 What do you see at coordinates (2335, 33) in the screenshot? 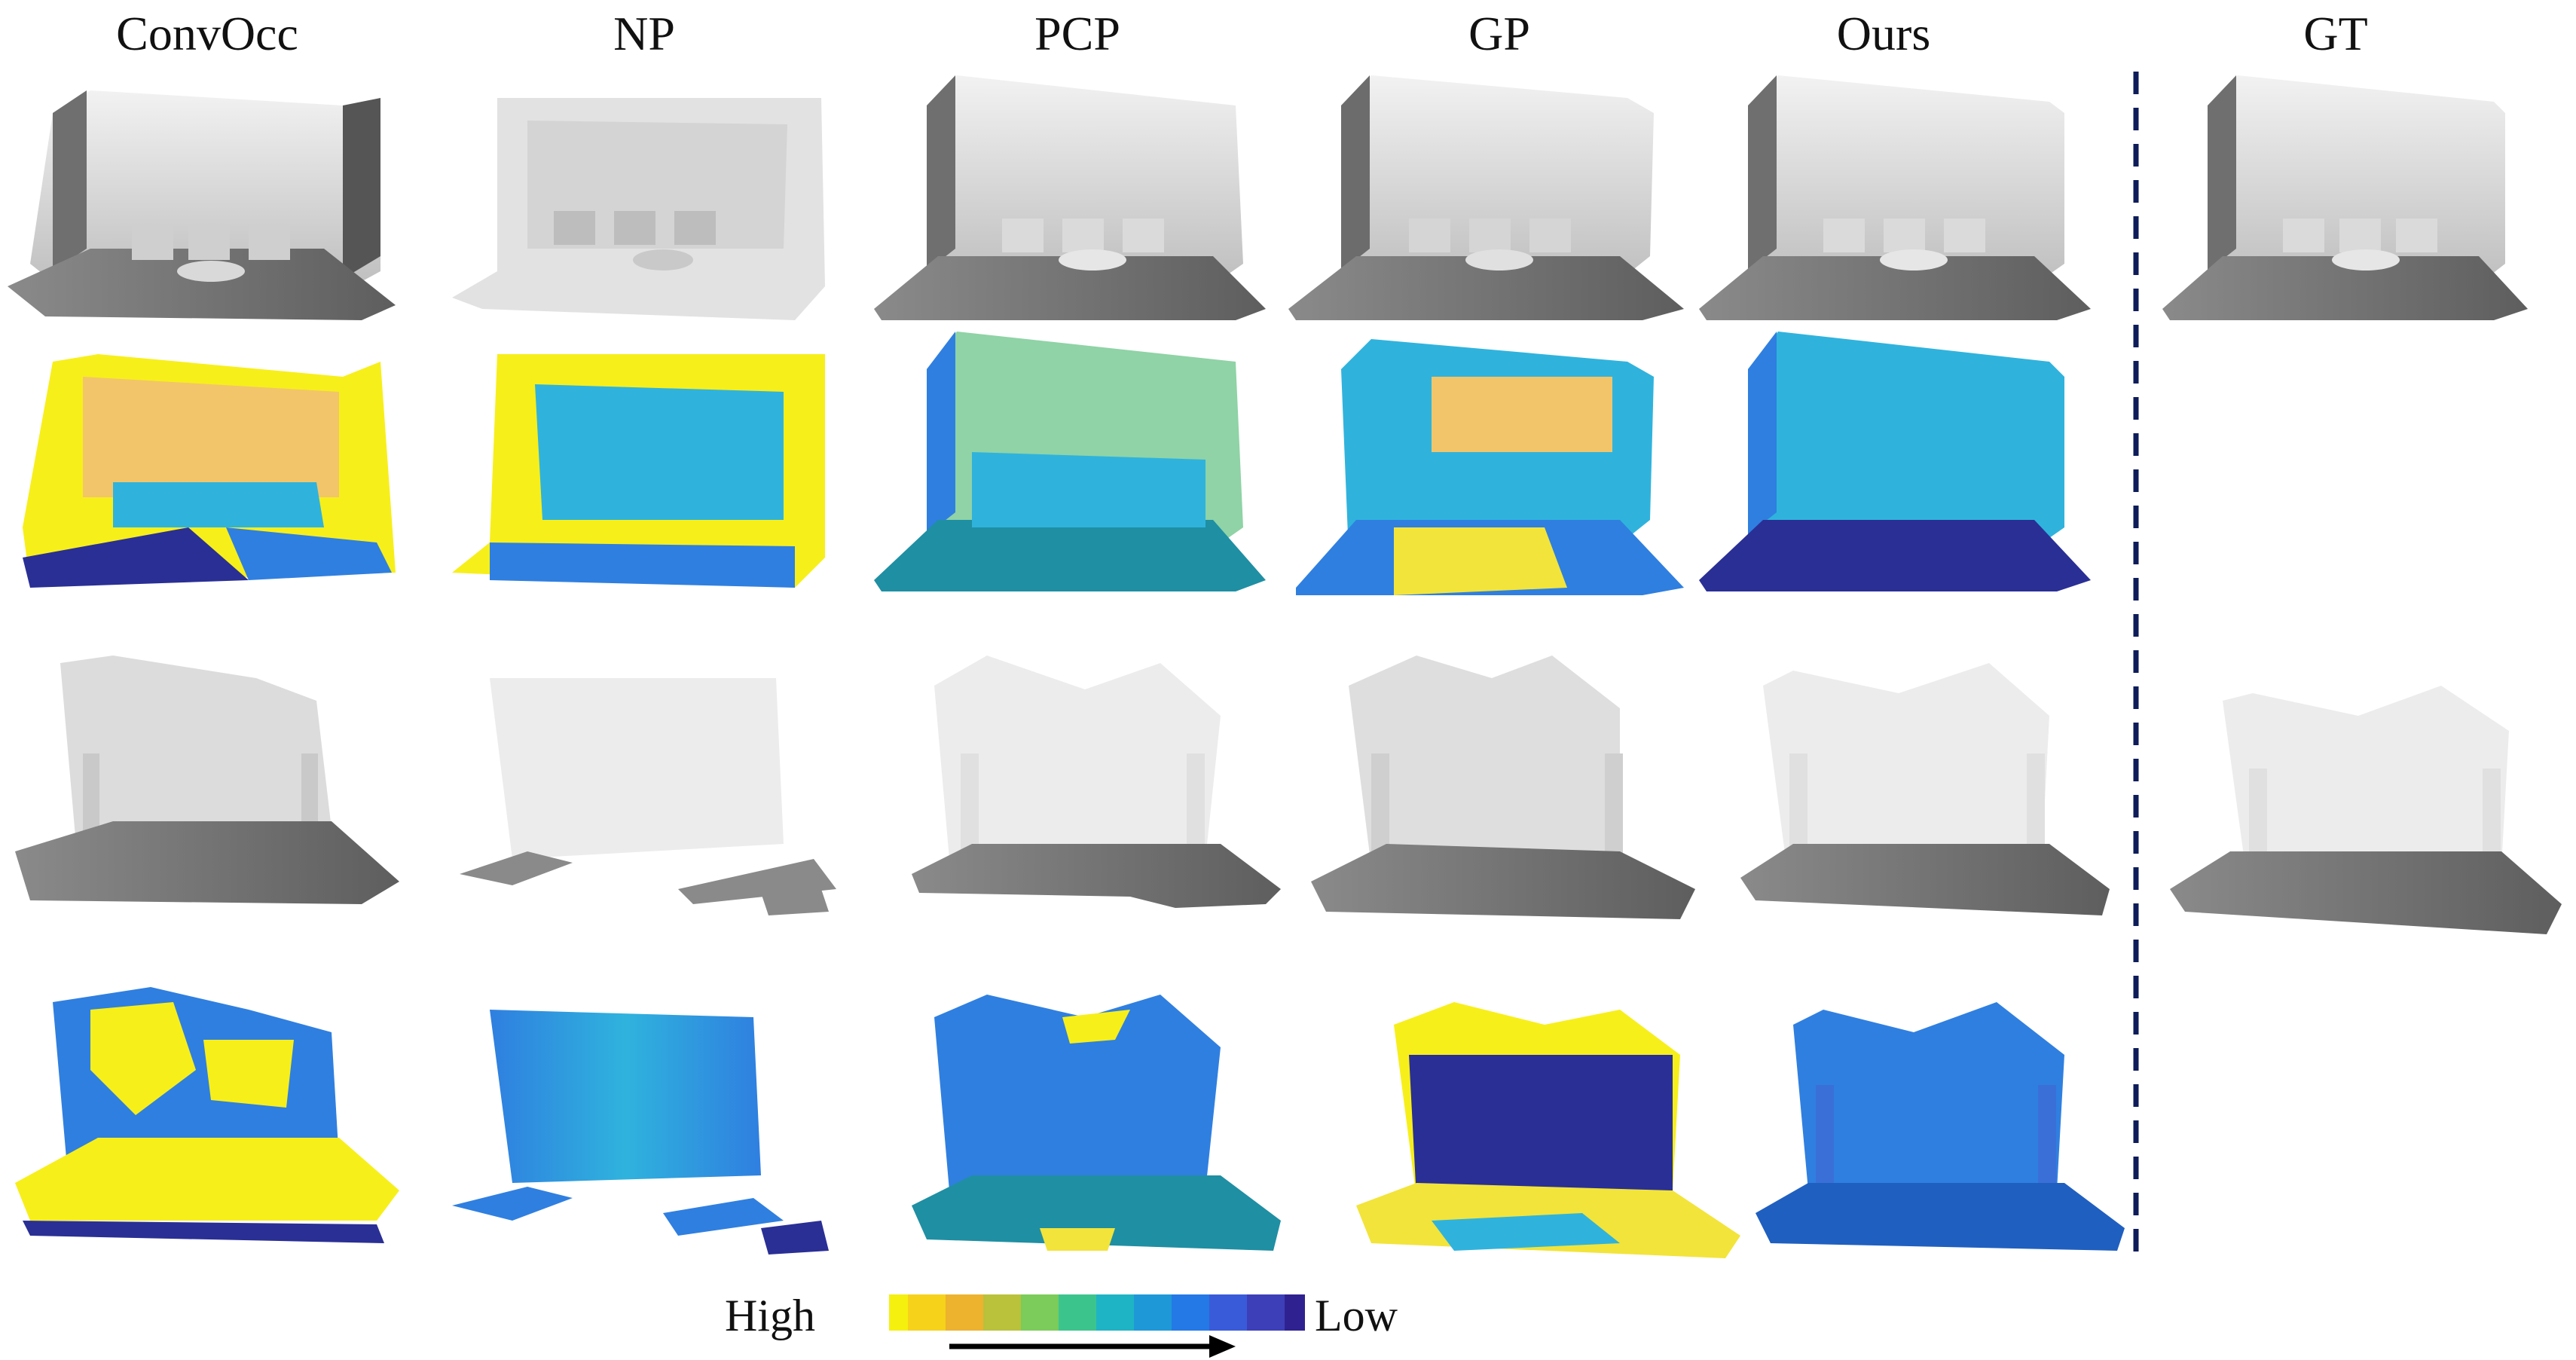
I see `column-title-gt: GT` at bounding box center [2335, 33].